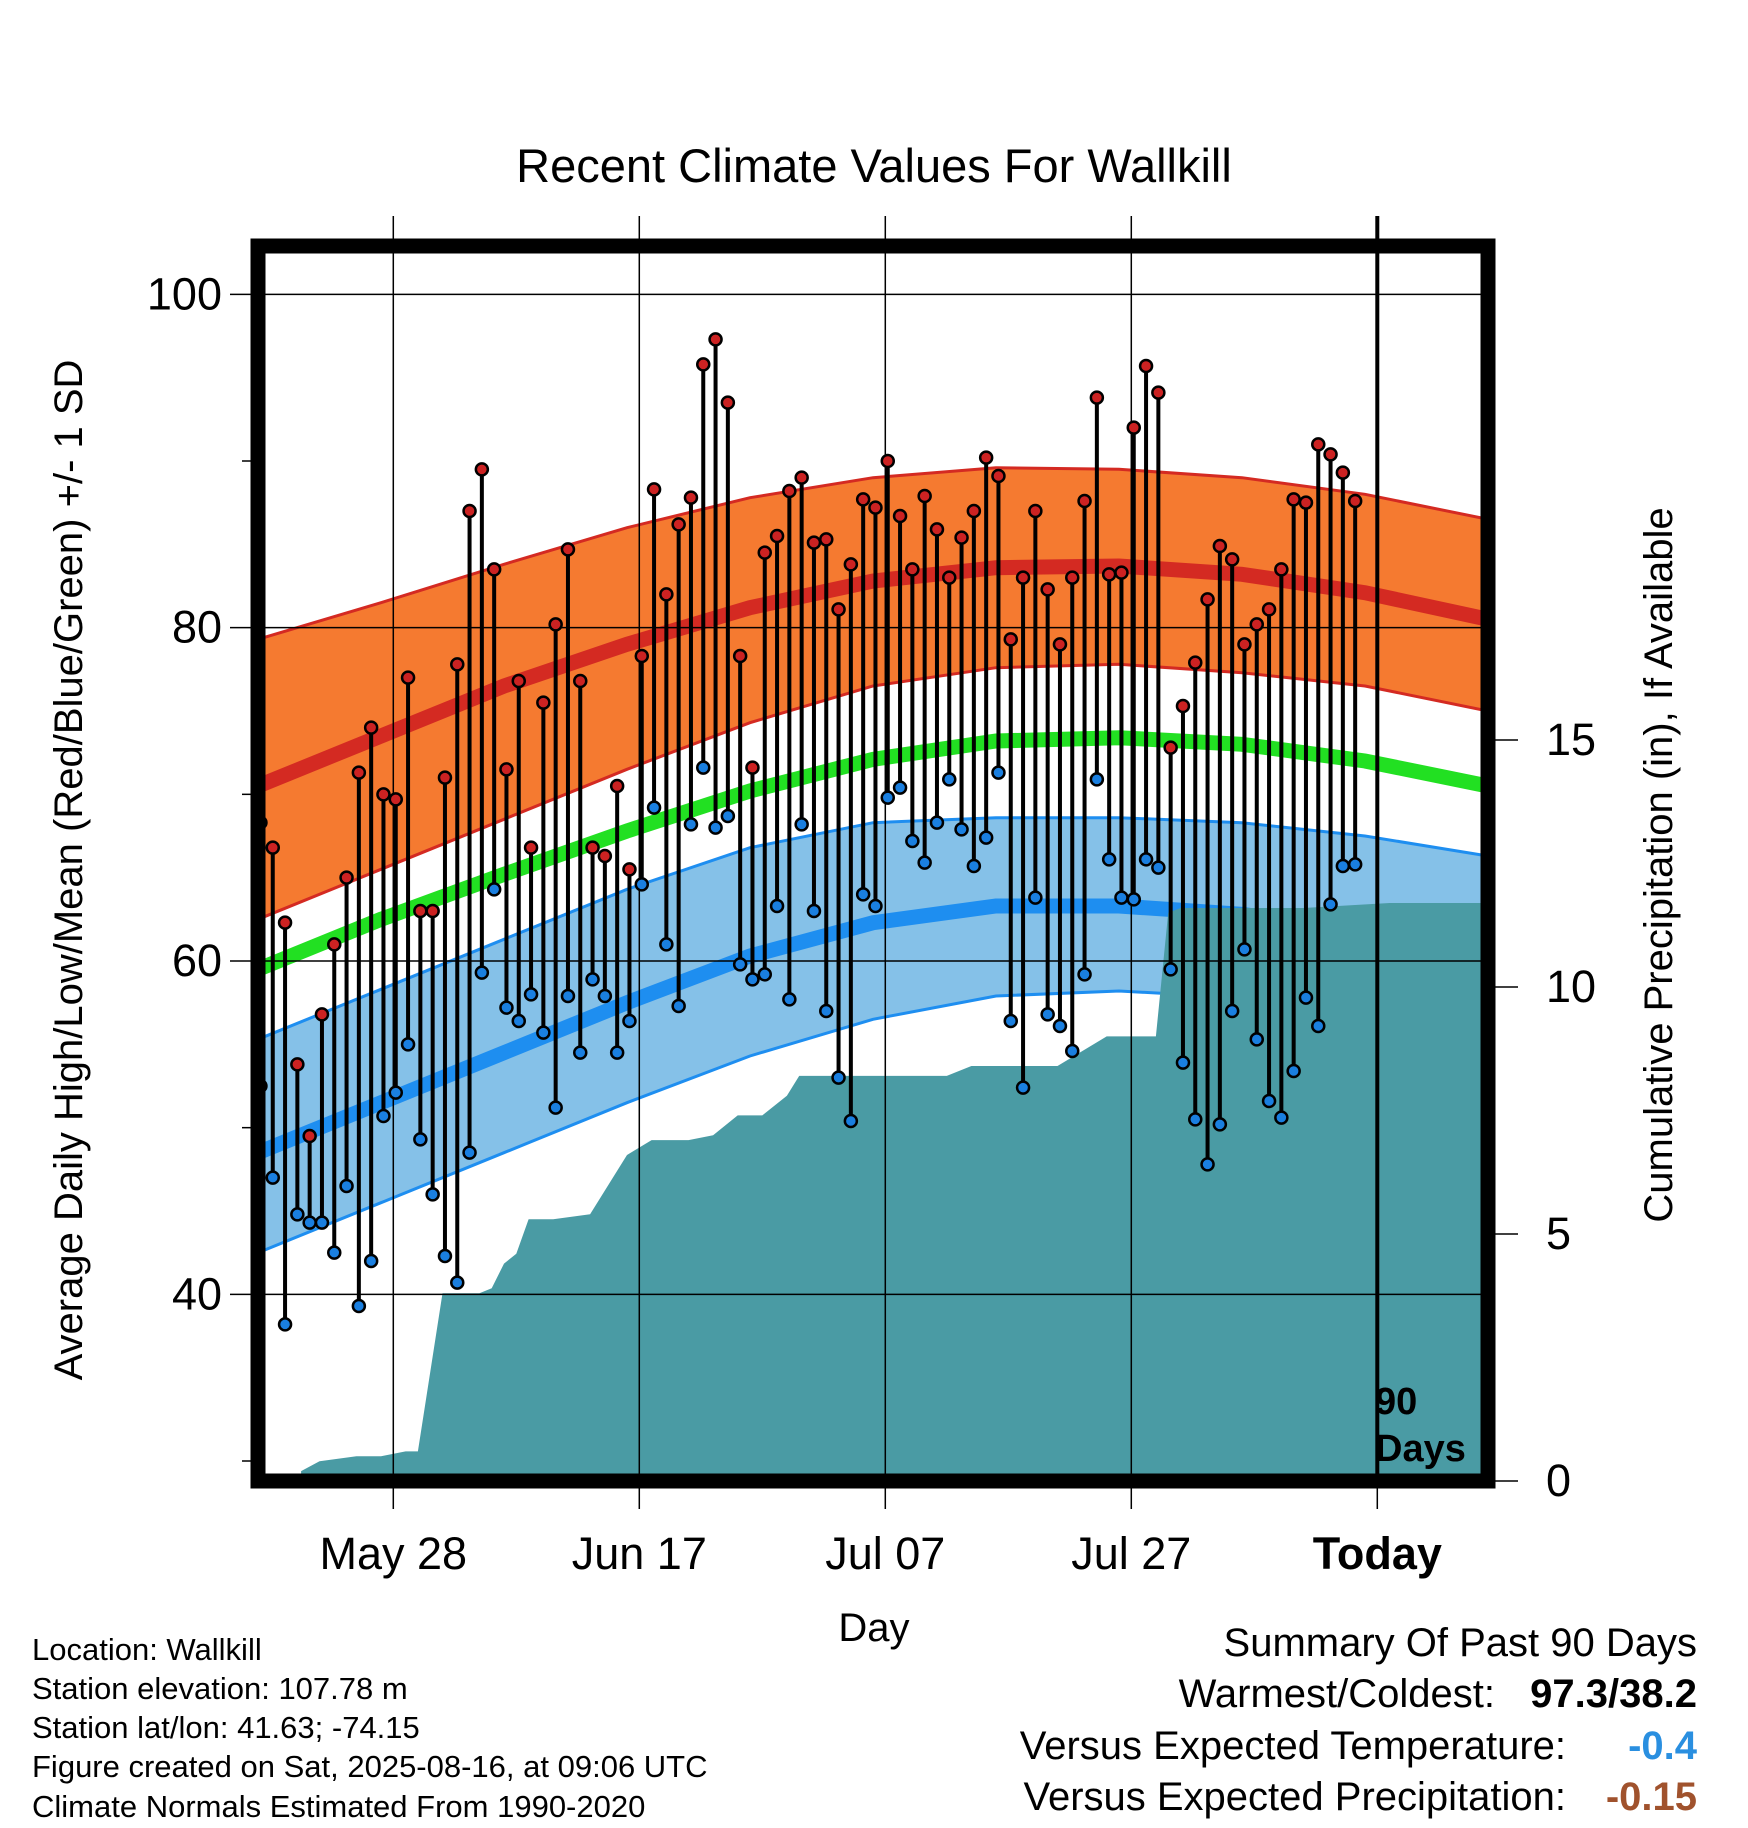 The height and width of the screenshot is (1828, 1748). I want to click on info-normals: Climate Normals Estimated From 1990-2020, so click(338, 1806).